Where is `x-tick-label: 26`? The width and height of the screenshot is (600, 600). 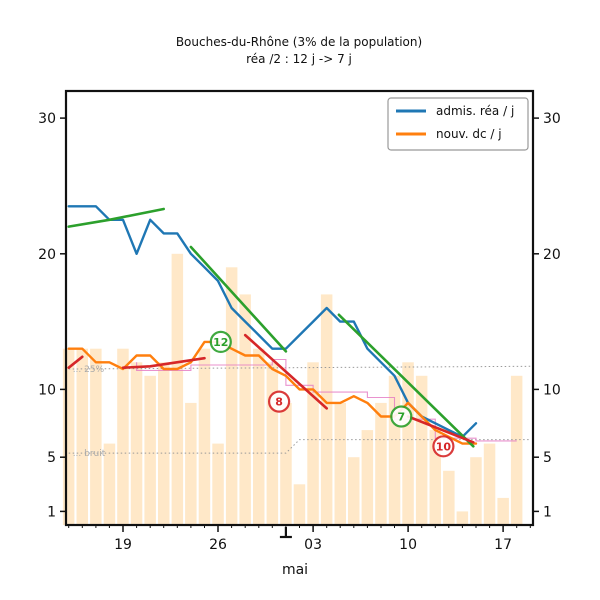
x-tick-label: 26 is located at coordinates (218, 545).